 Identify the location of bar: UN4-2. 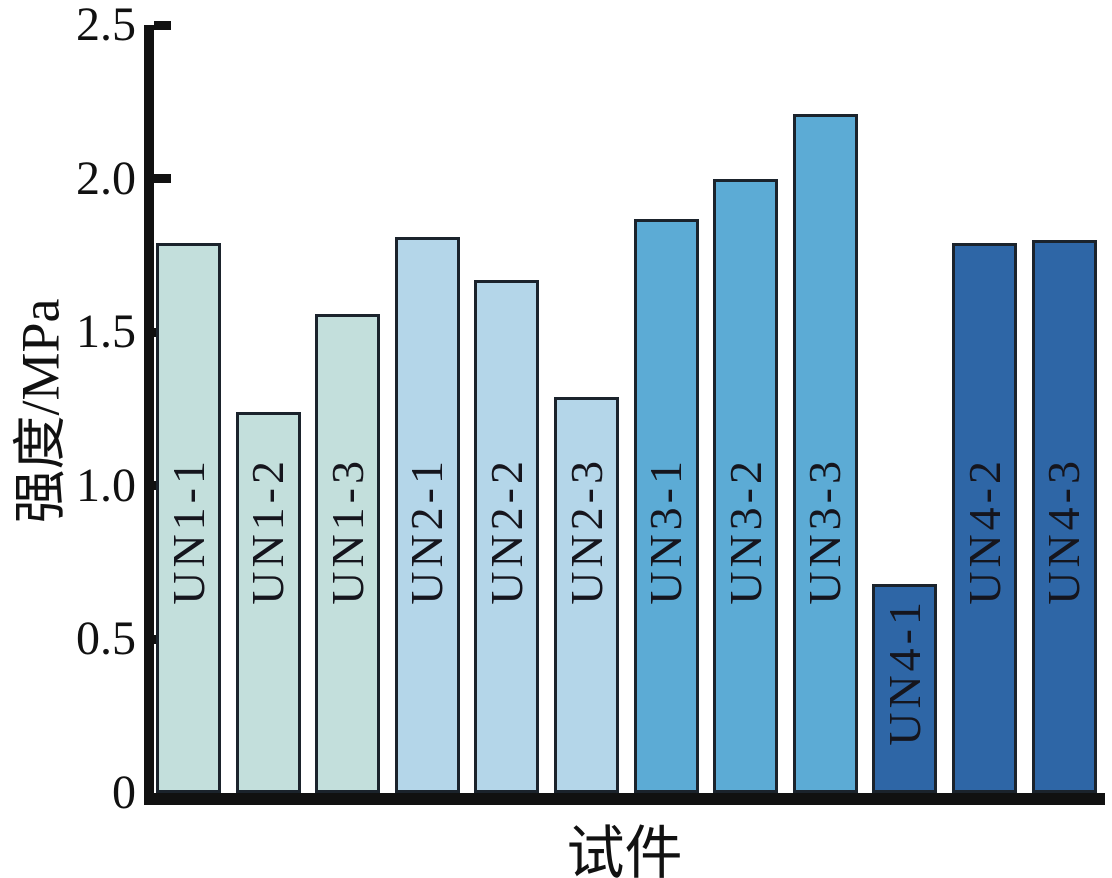
(984, 518).